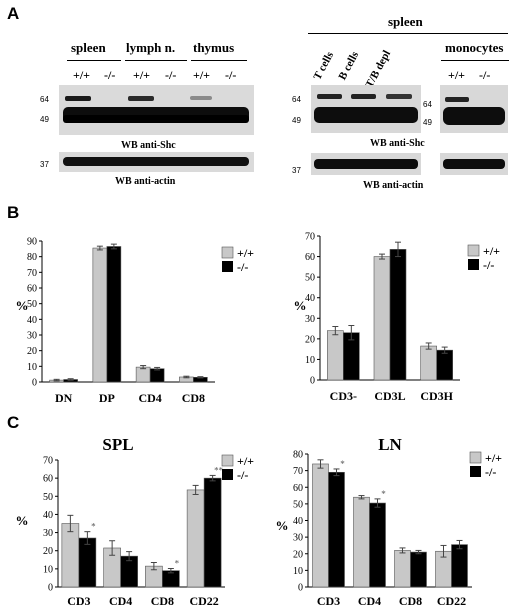 The image size is (520, 609). What do you see at coordinates (378, 69) in the screenshot?
I see `cell-type-label: T/B depl` at bounding box center [378, 69].